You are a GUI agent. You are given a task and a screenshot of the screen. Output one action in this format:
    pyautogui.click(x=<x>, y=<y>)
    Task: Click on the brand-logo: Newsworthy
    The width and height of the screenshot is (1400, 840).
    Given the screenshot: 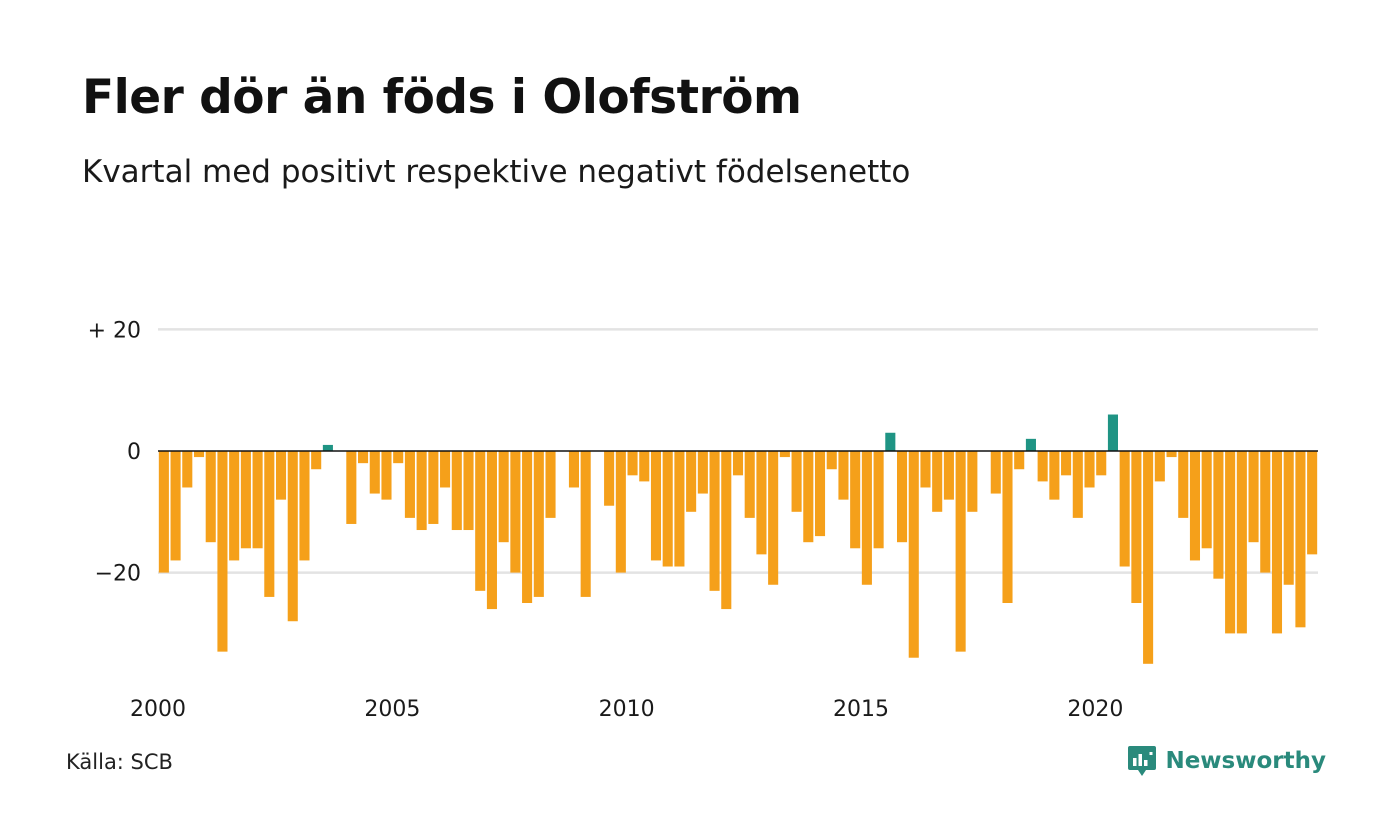 What is the action you would take?
    pyautogui.click(x=1226, y=761)
    